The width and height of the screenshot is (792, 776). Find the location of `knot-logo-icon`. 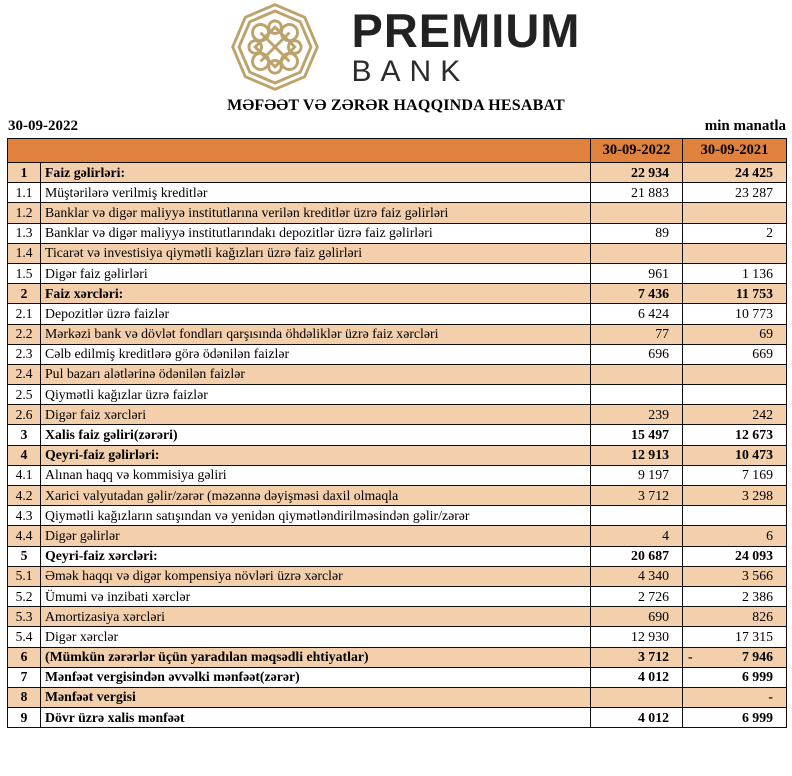

knot-logo-icon is located at coordinates (274, 47).